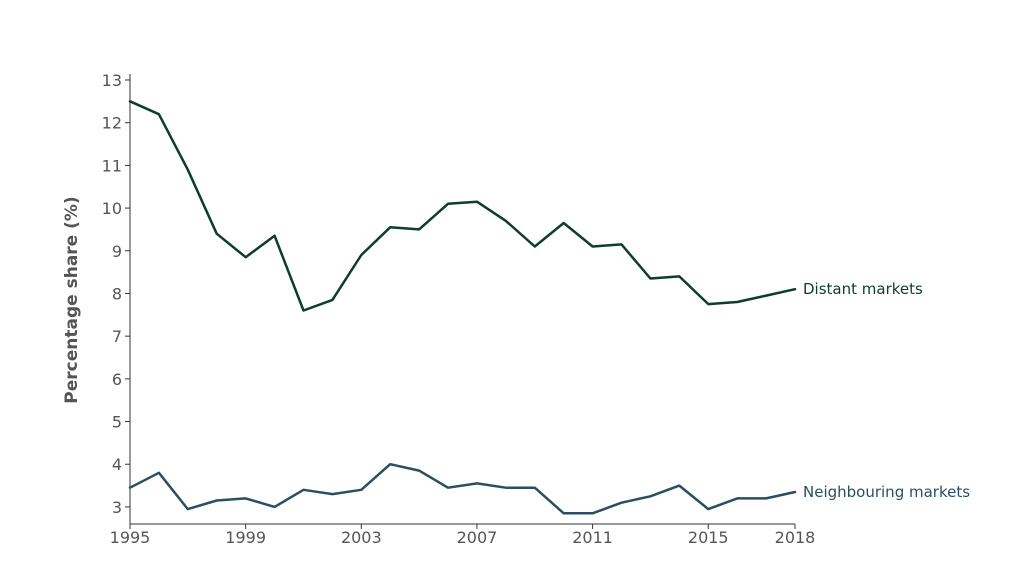 This screenshot has height=580, width=1015. I want to click on y-tick-label: 8, so click(117, 293).